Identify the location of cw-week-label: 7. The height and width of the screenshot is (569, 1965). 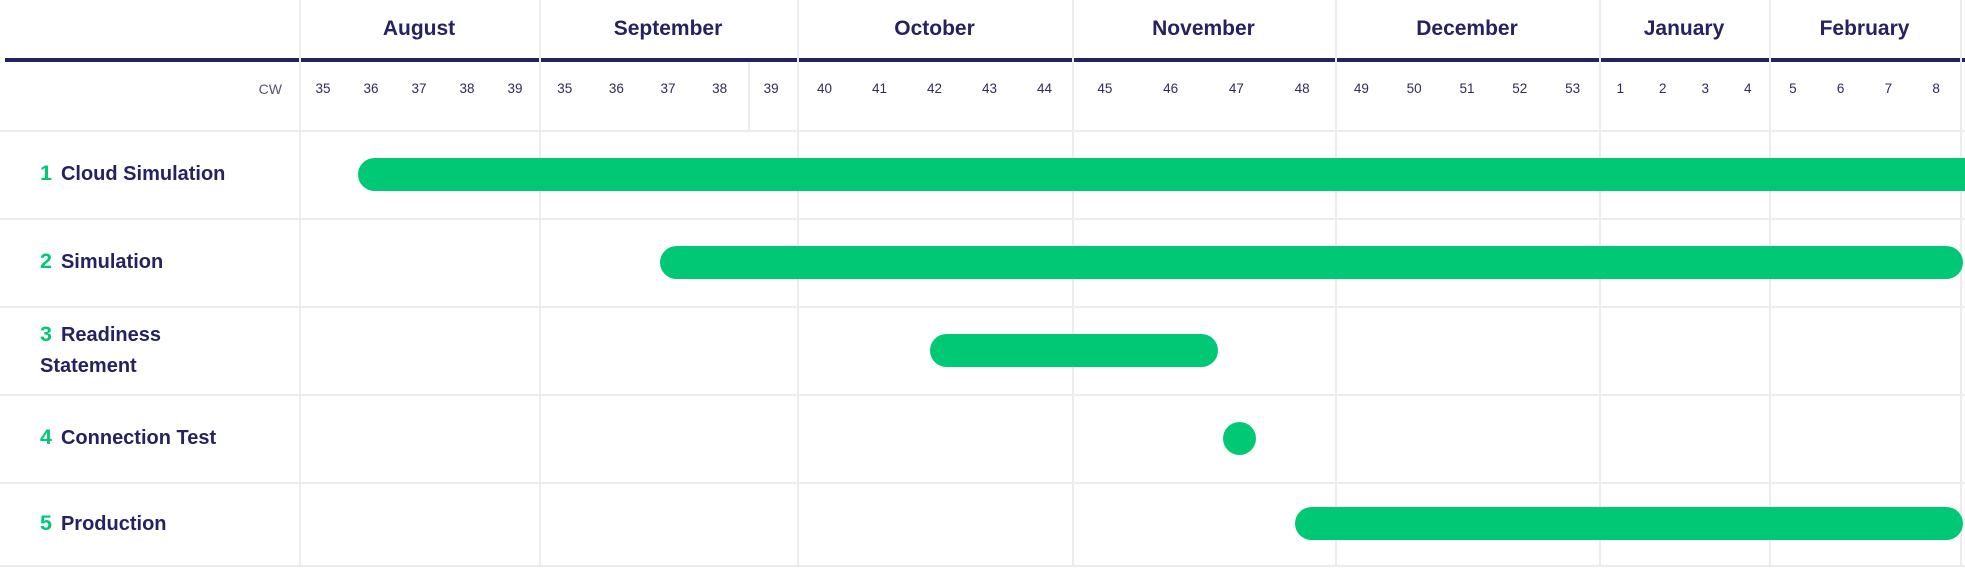
(1888, 88).